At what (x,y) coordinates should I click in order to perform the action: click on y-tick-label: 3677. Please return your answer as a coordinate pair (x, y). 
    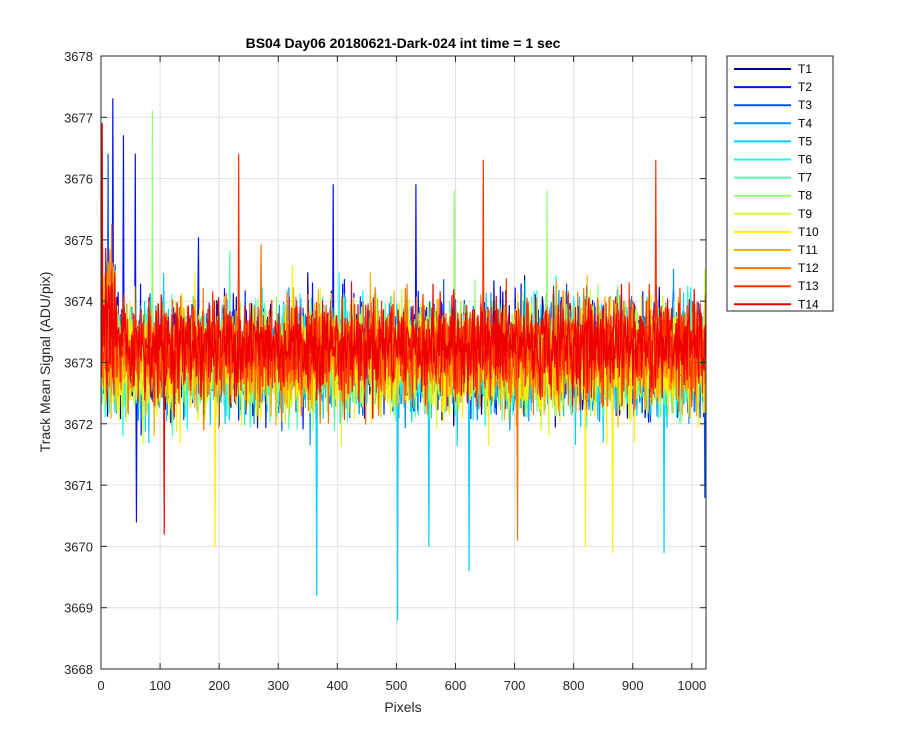
    Looking at the image, I should click on (78, 117).